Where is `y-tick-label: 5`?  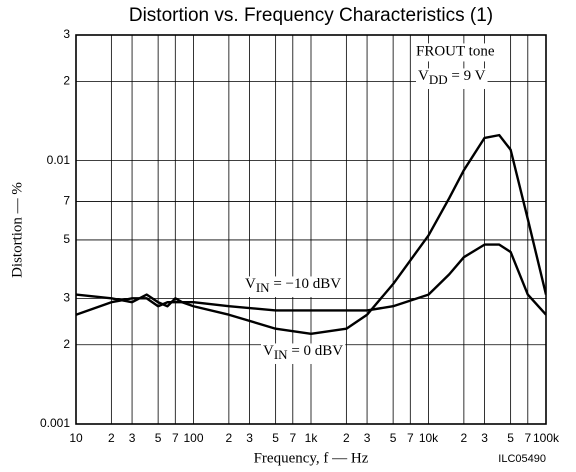
y-tick-label: 5 is located at coordinates (66, 239).